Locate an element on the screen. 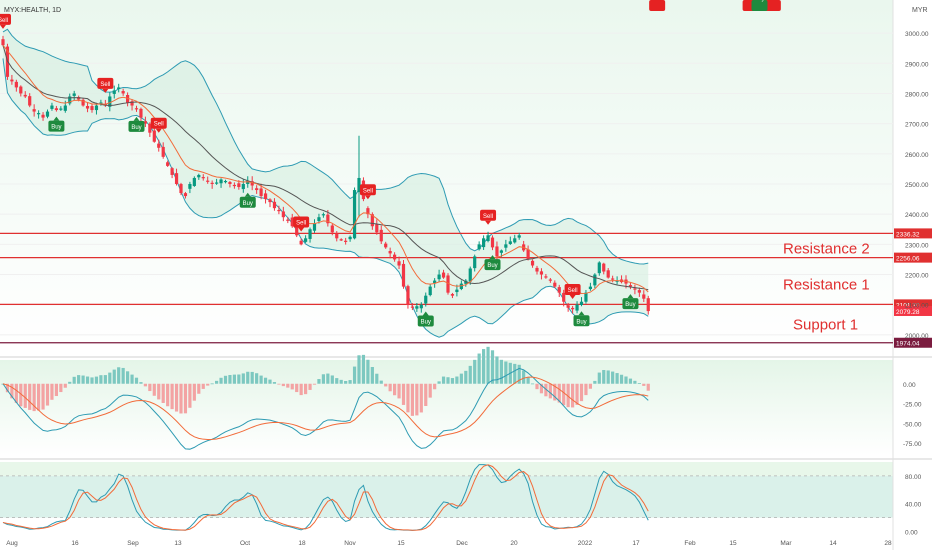 This screenshot has height=550, width=932. buy-label: Buy is located at coordinates (581, 322).